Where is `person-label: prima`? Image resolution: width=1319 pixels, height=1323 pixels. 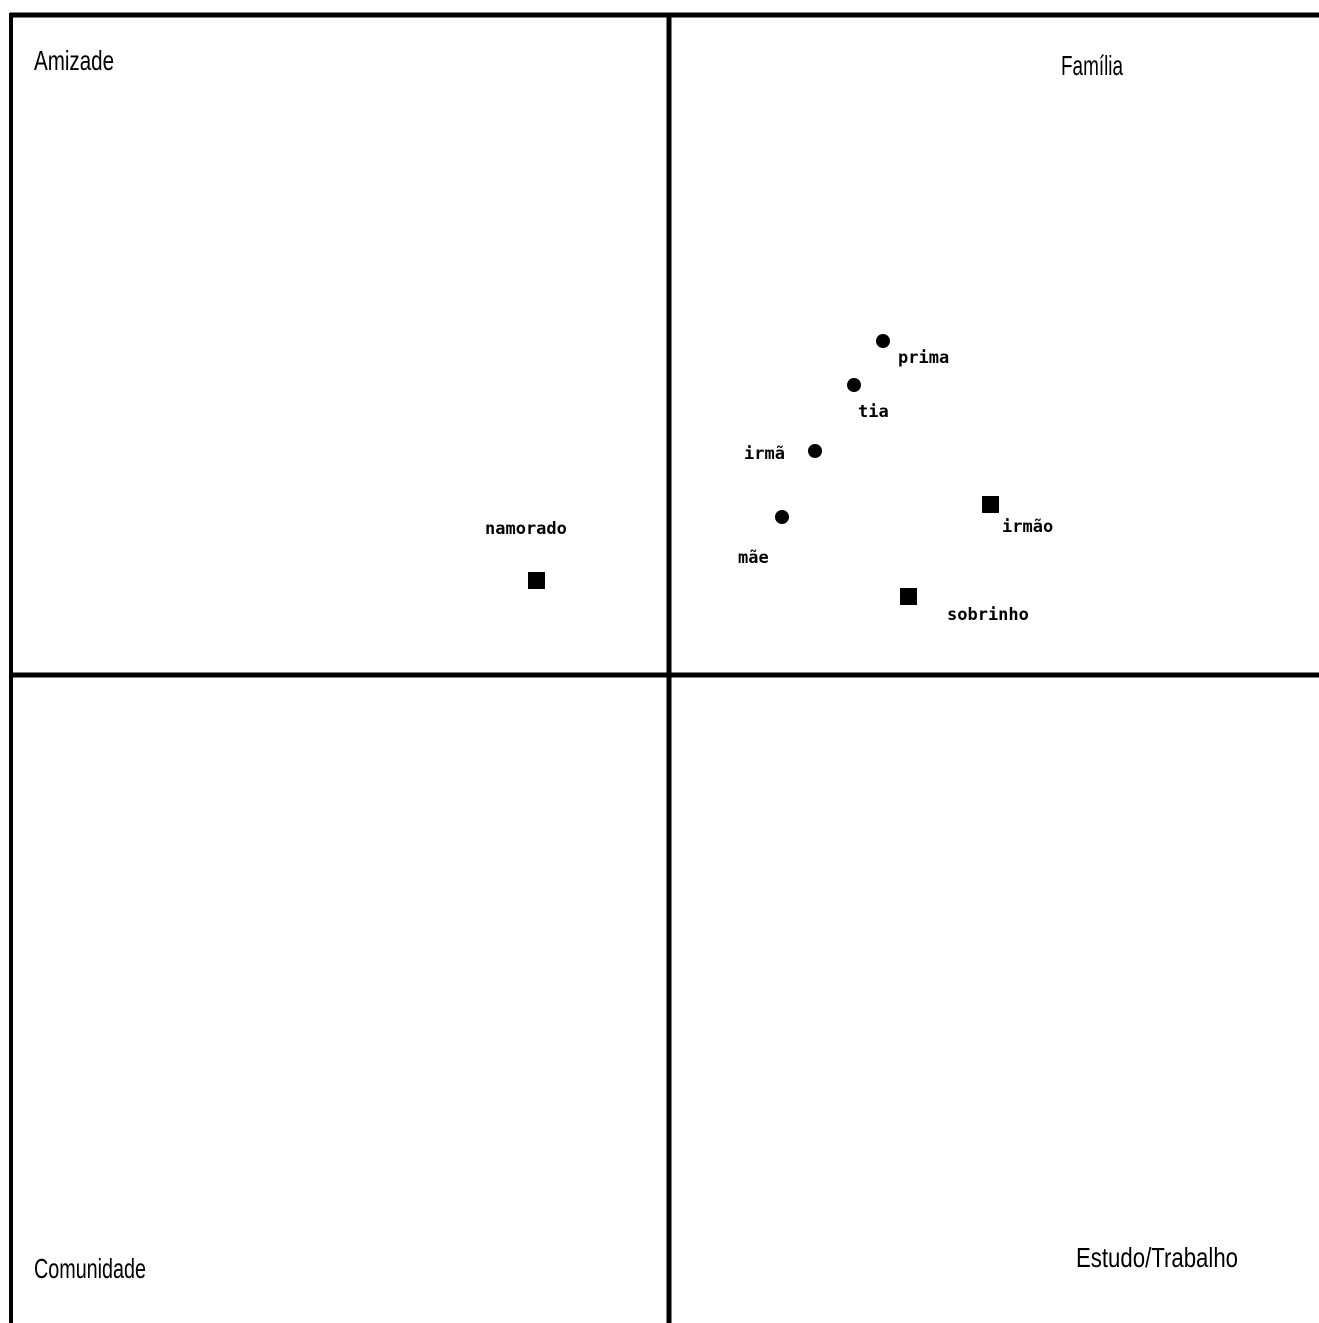 person-label: prima is located at coordinates (923, 358).